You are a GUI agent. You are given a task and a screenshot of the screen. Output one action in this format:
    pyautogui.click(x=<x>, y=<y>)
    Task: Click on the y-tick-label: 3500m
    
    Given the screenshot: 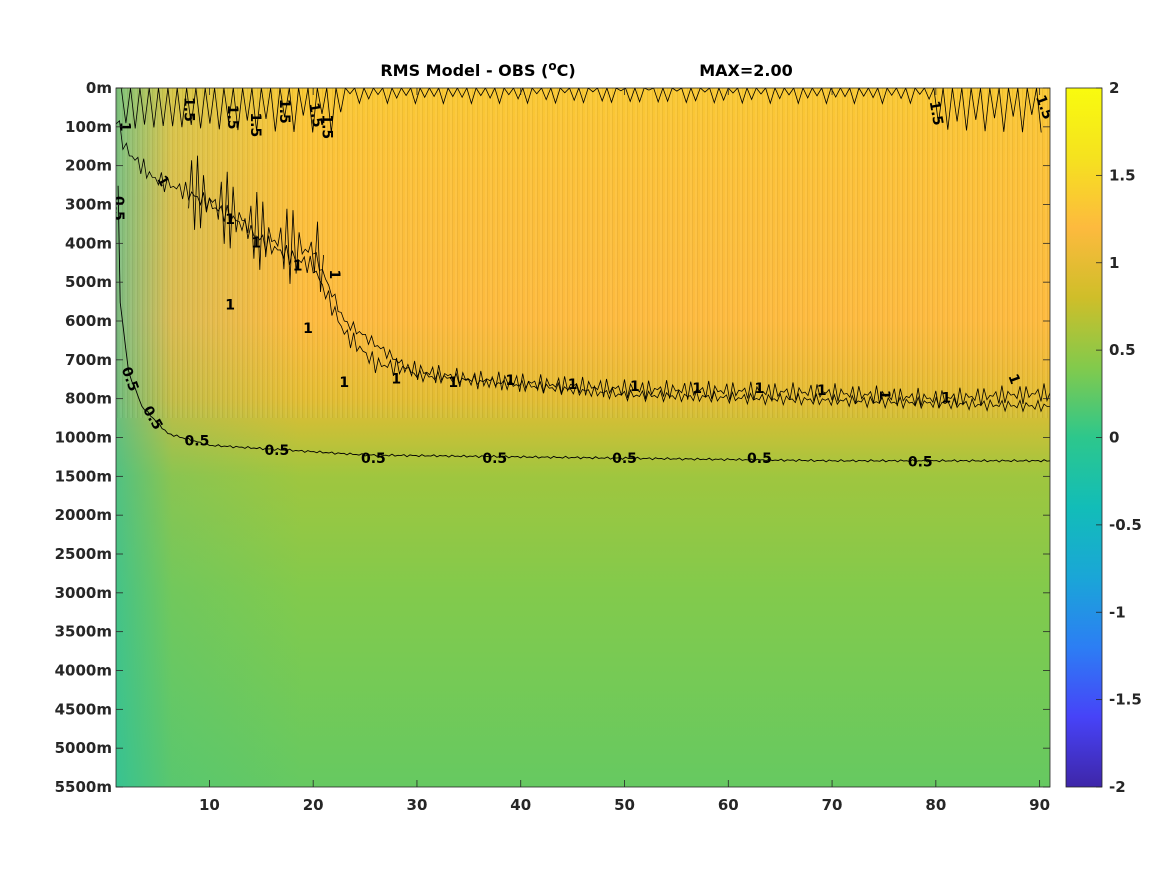 What is the action you would take?
    pyautogui.click(x=83, y=632)
    